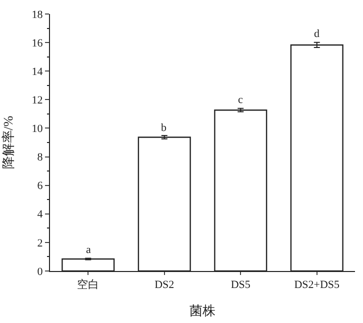 The image size is (363, 323). Describe the element at coordinates (317, 34) in the screenshot. I see `annotation: d` at that location.